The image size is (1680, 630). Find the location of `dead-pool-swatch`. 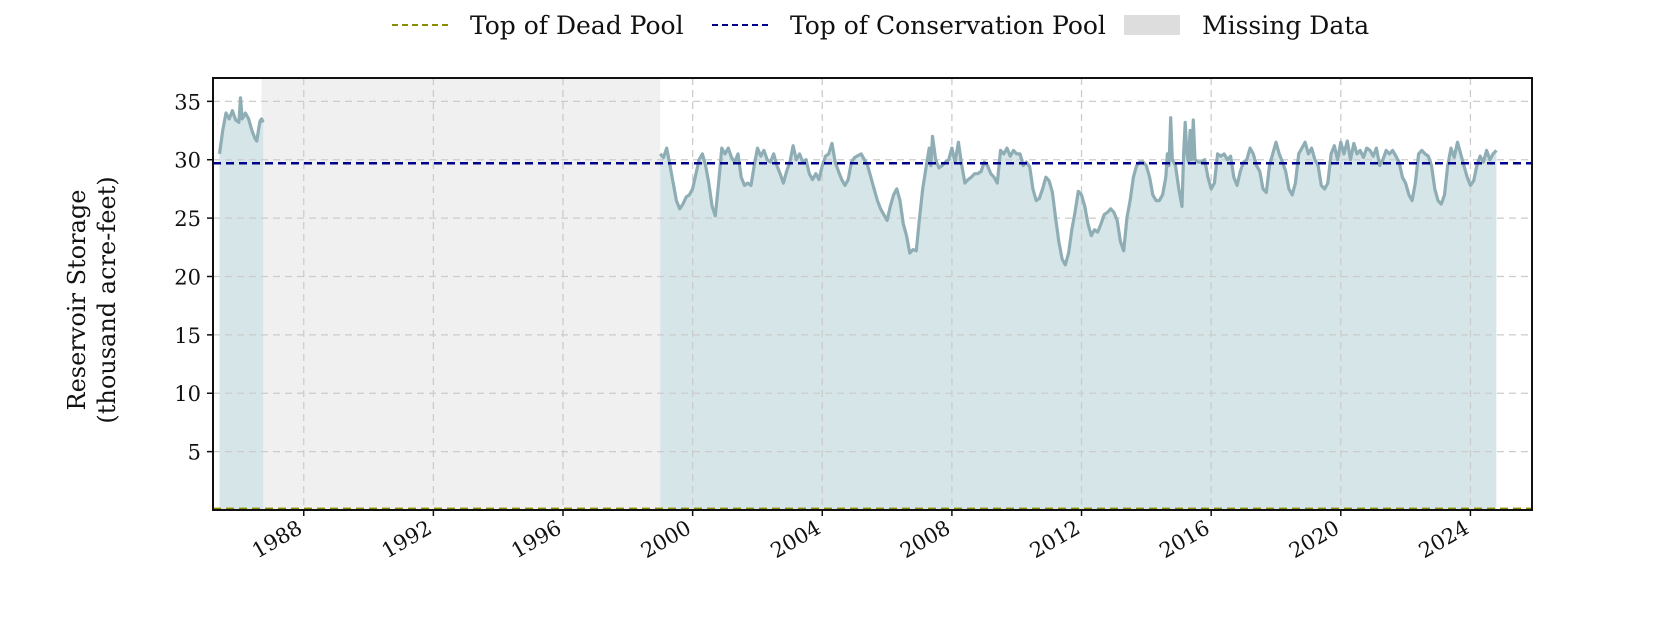

dead-pool-swatch is located at coordinates (420, 25).